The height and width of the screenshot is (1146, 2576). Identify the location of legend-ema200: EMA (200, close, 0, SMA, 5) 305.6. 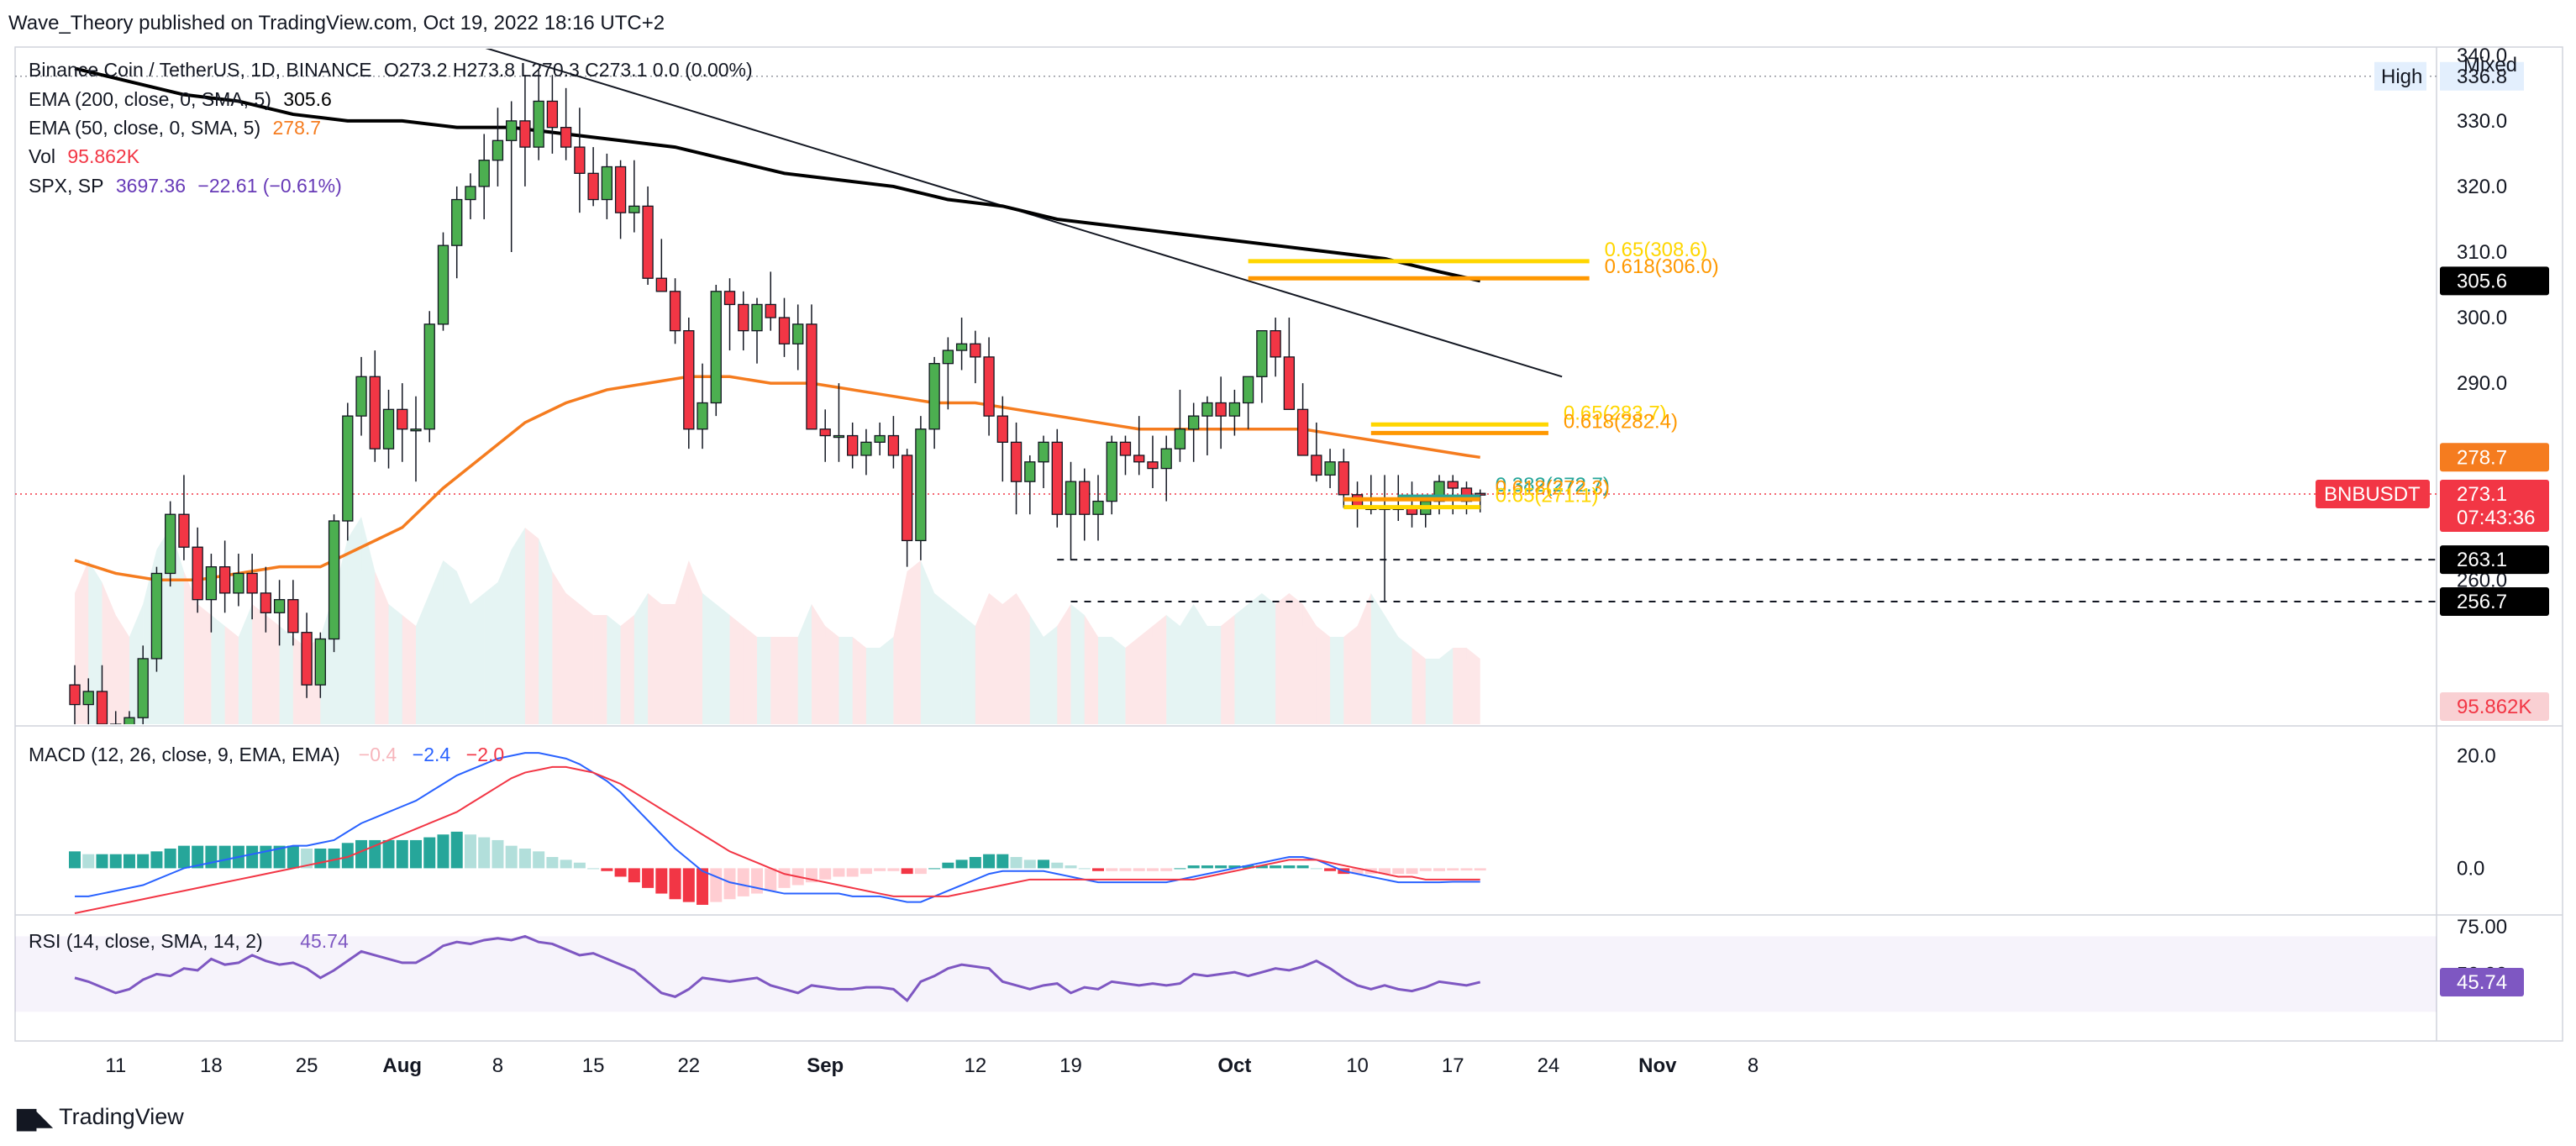
(184, 99).